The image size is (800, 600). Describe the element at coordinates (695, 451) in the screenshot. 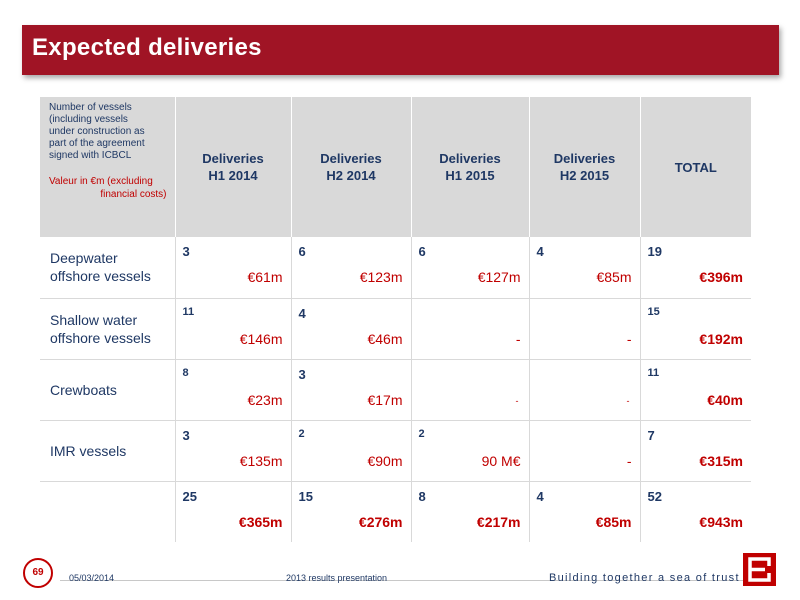

I see `total-cell: 7 €315m` at that location.